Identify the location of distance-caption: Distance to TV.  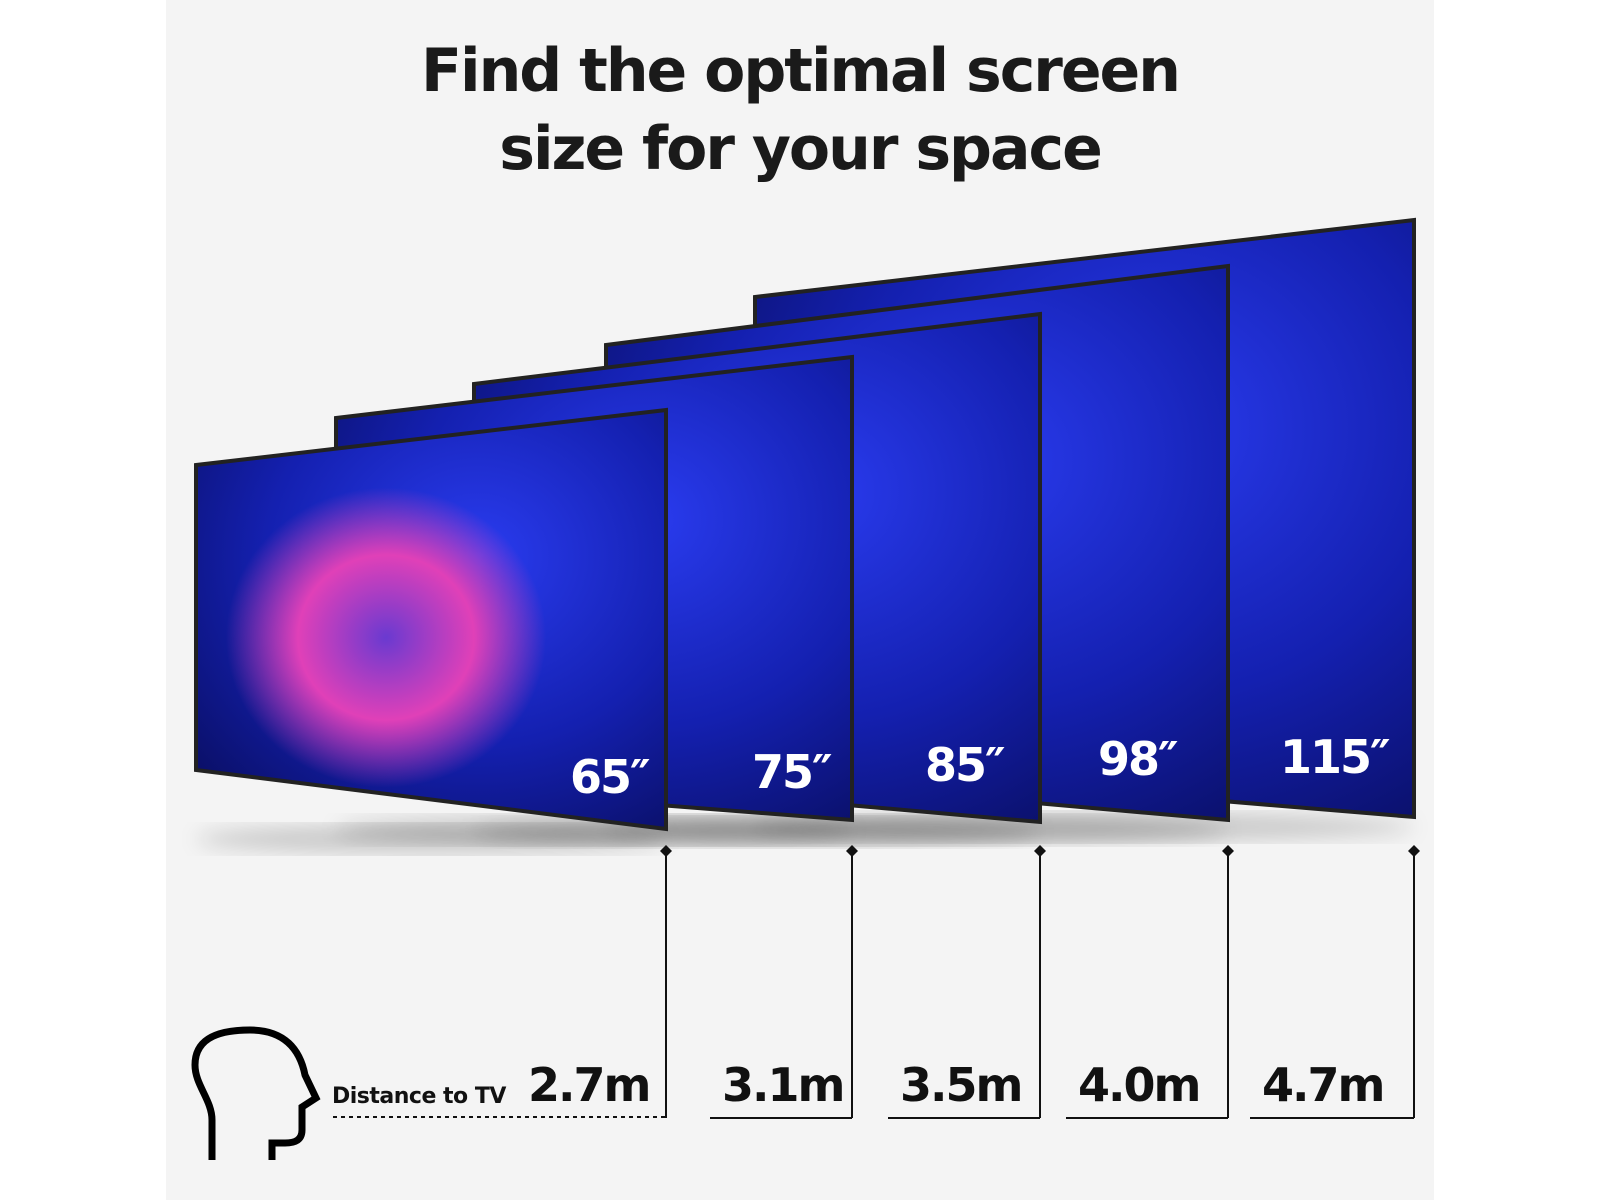
(419, 1096).